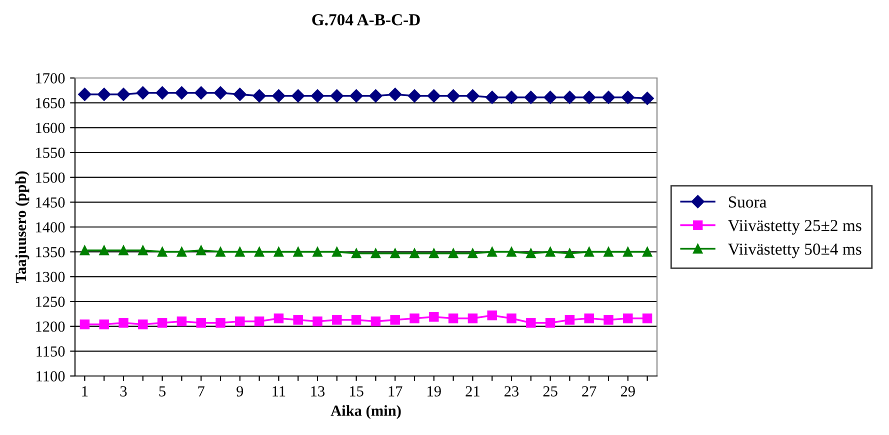 This screenshot has height=435, width=889. I want to click on x-tick-label: 19, so click(434, 391).